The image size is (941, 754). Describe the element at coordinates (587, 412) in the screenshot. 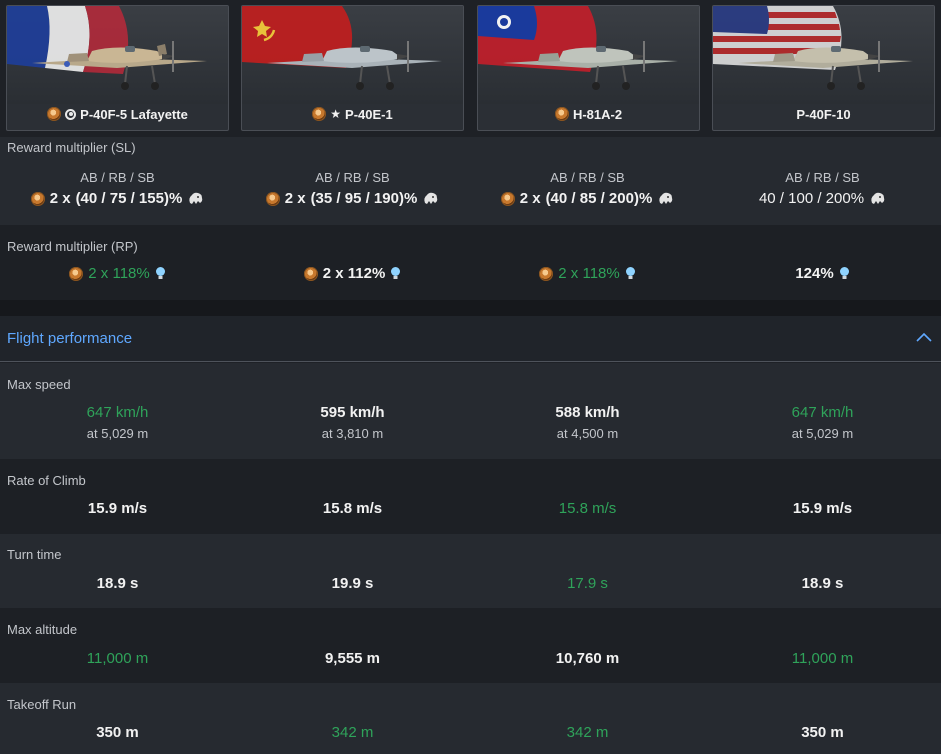

I see `stat-value: 588 km/h` at that location.